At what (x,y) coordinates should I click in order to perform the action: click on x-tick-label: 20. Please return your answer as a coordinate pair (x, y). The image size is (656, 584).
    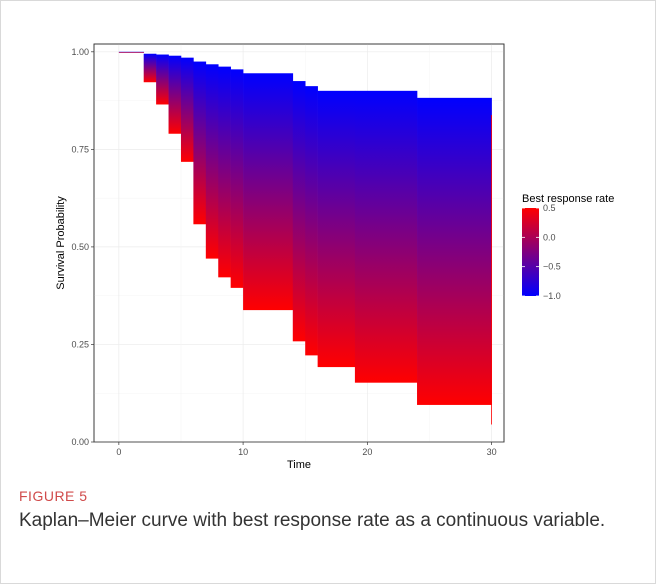
    Looking at the image, I should click on (367, 452).